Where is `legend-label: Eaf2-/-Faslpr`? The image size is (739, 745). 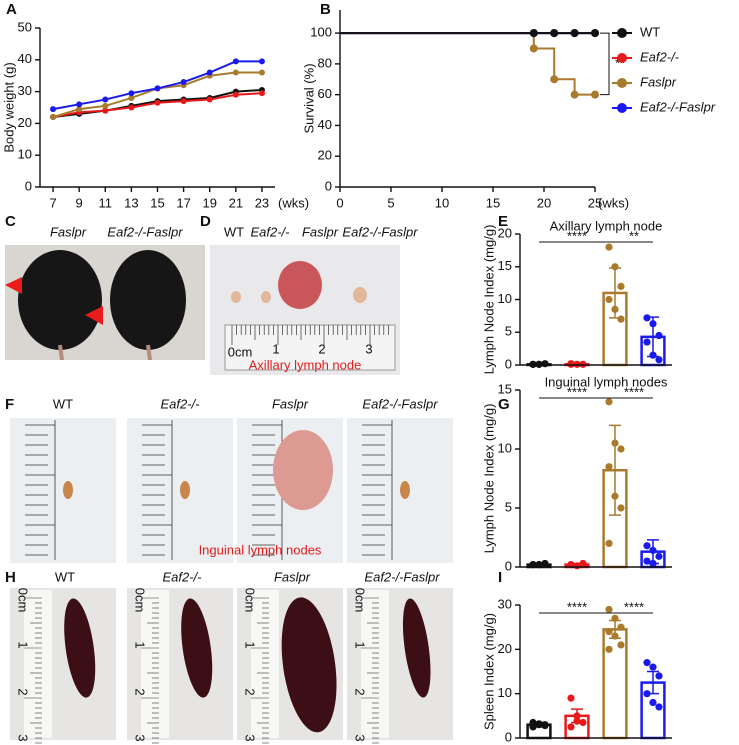
legend-label: Eaf2-/-Faslpr is located at coordinates (678, 106).